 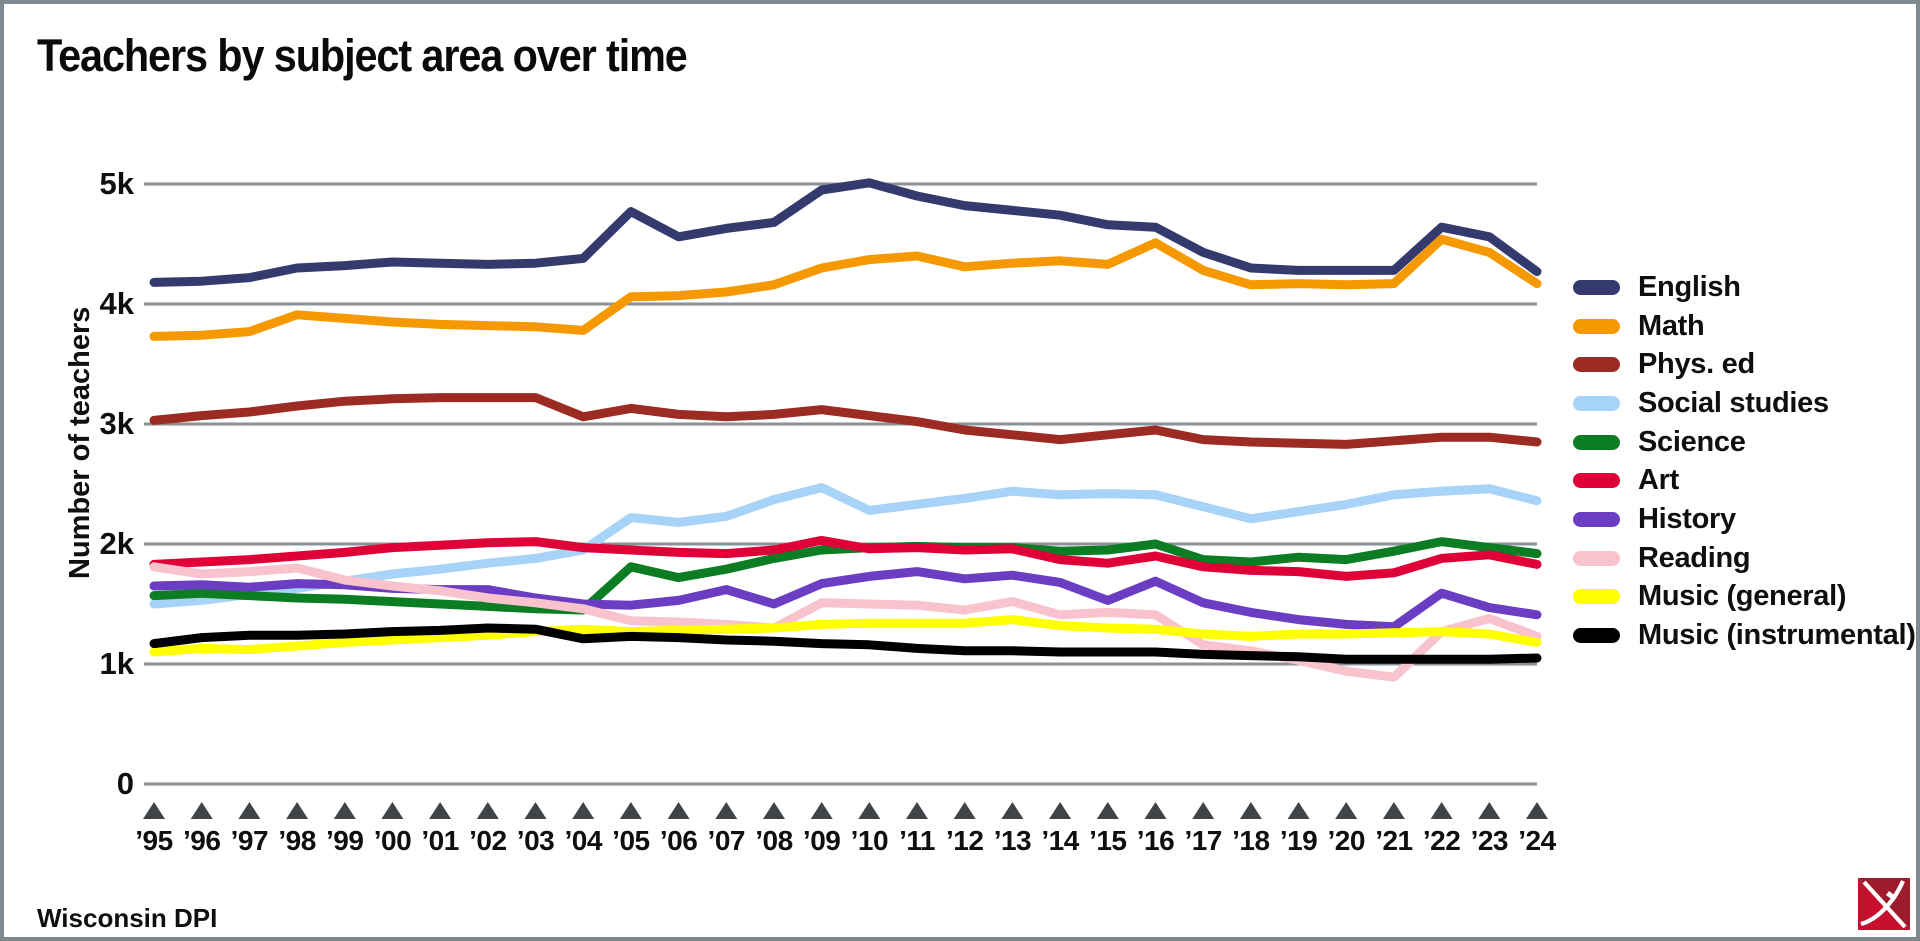 What do you see at coordinates (1596, 287) in the screenshot?
I see `legend-swatch-english` at bounding box center [1596, 287].